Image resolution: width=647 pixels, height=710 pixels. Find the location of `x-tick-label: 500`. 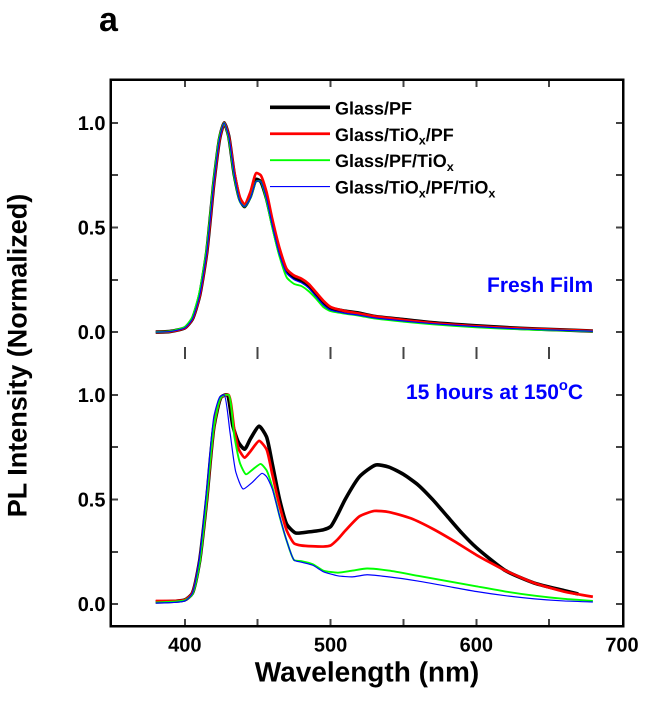

x-tick-label: 500 is located at coordinates (331, 645).